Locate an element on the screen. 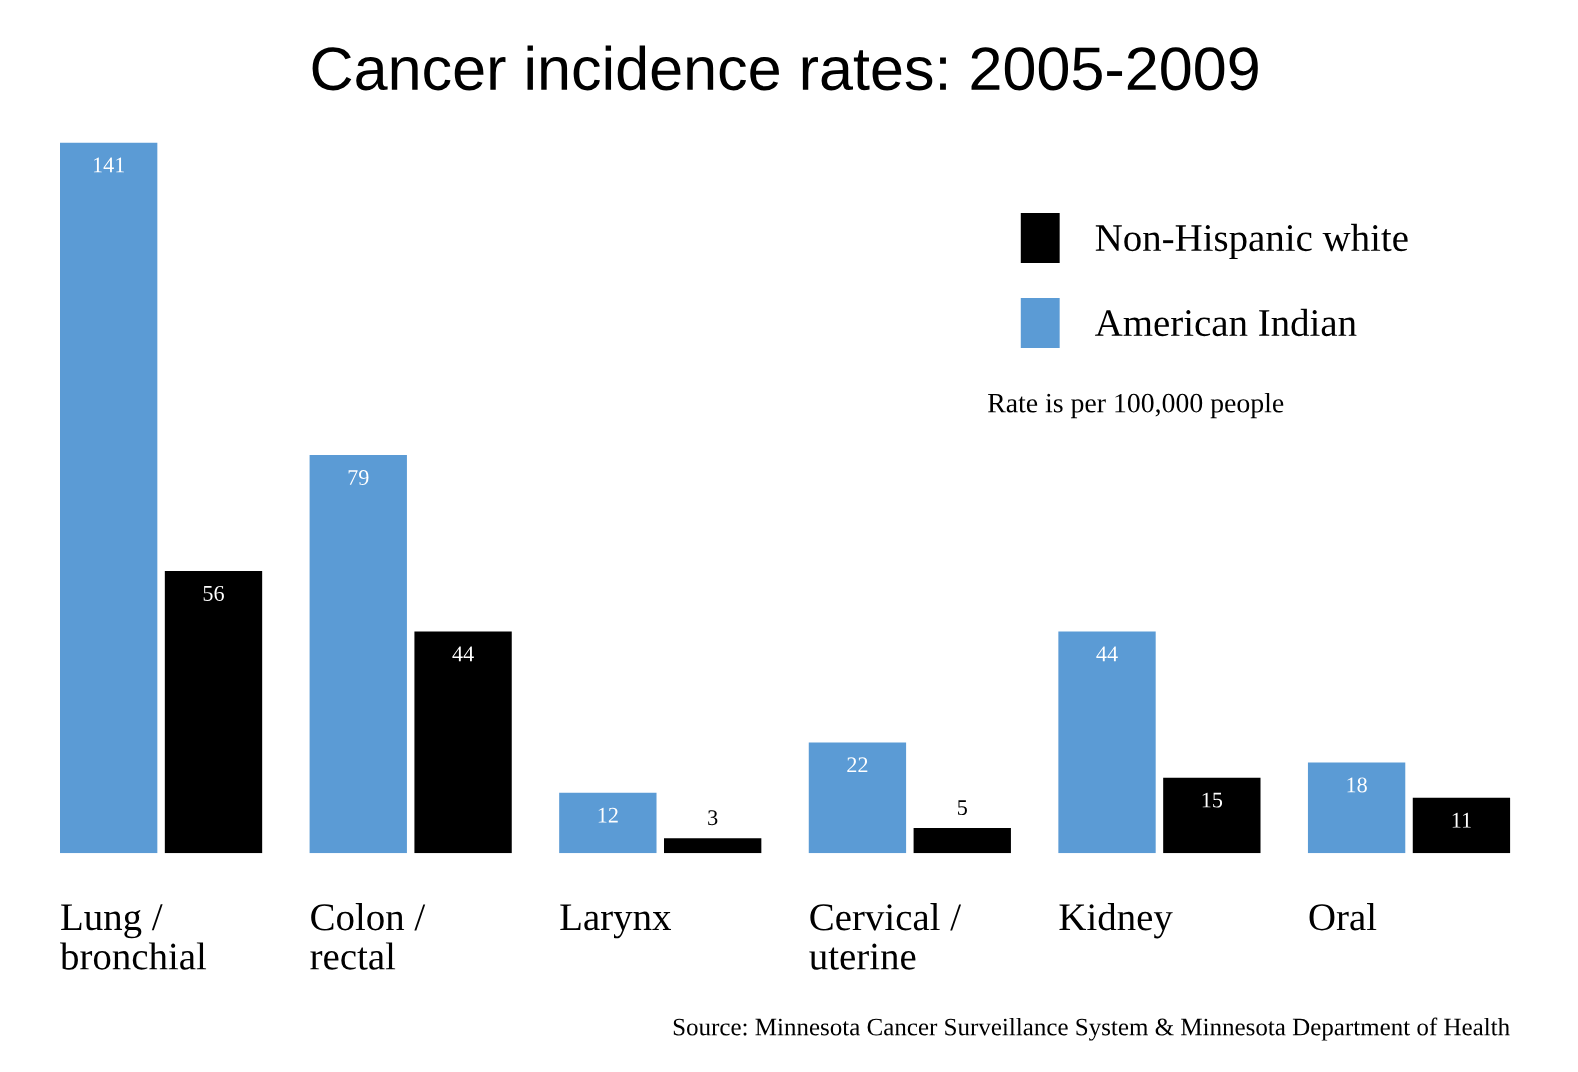 The height and width of the screenshot is (1072, 1578). data-label: 18 is located at coordinates (1357, 785).